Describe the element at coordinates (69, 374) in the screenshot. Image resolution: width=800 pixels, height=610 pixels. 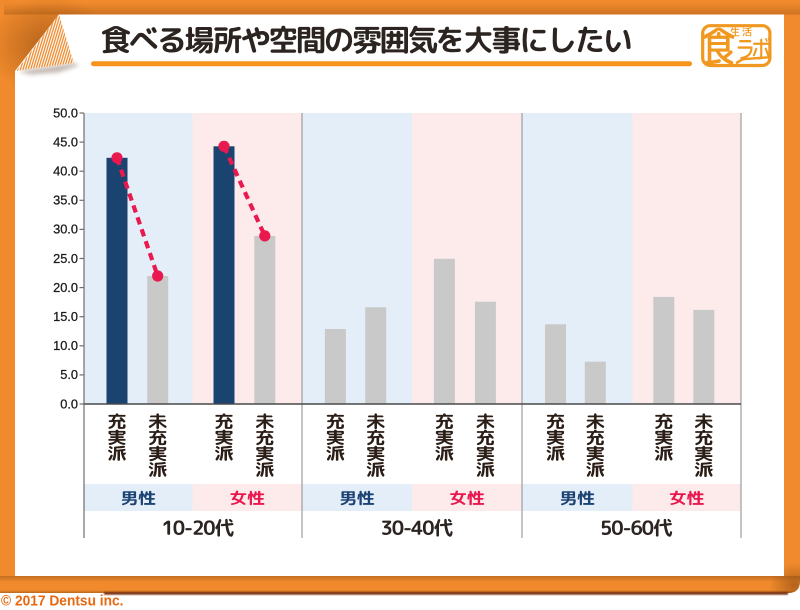
I see `svg-text: 5.0` at that location.